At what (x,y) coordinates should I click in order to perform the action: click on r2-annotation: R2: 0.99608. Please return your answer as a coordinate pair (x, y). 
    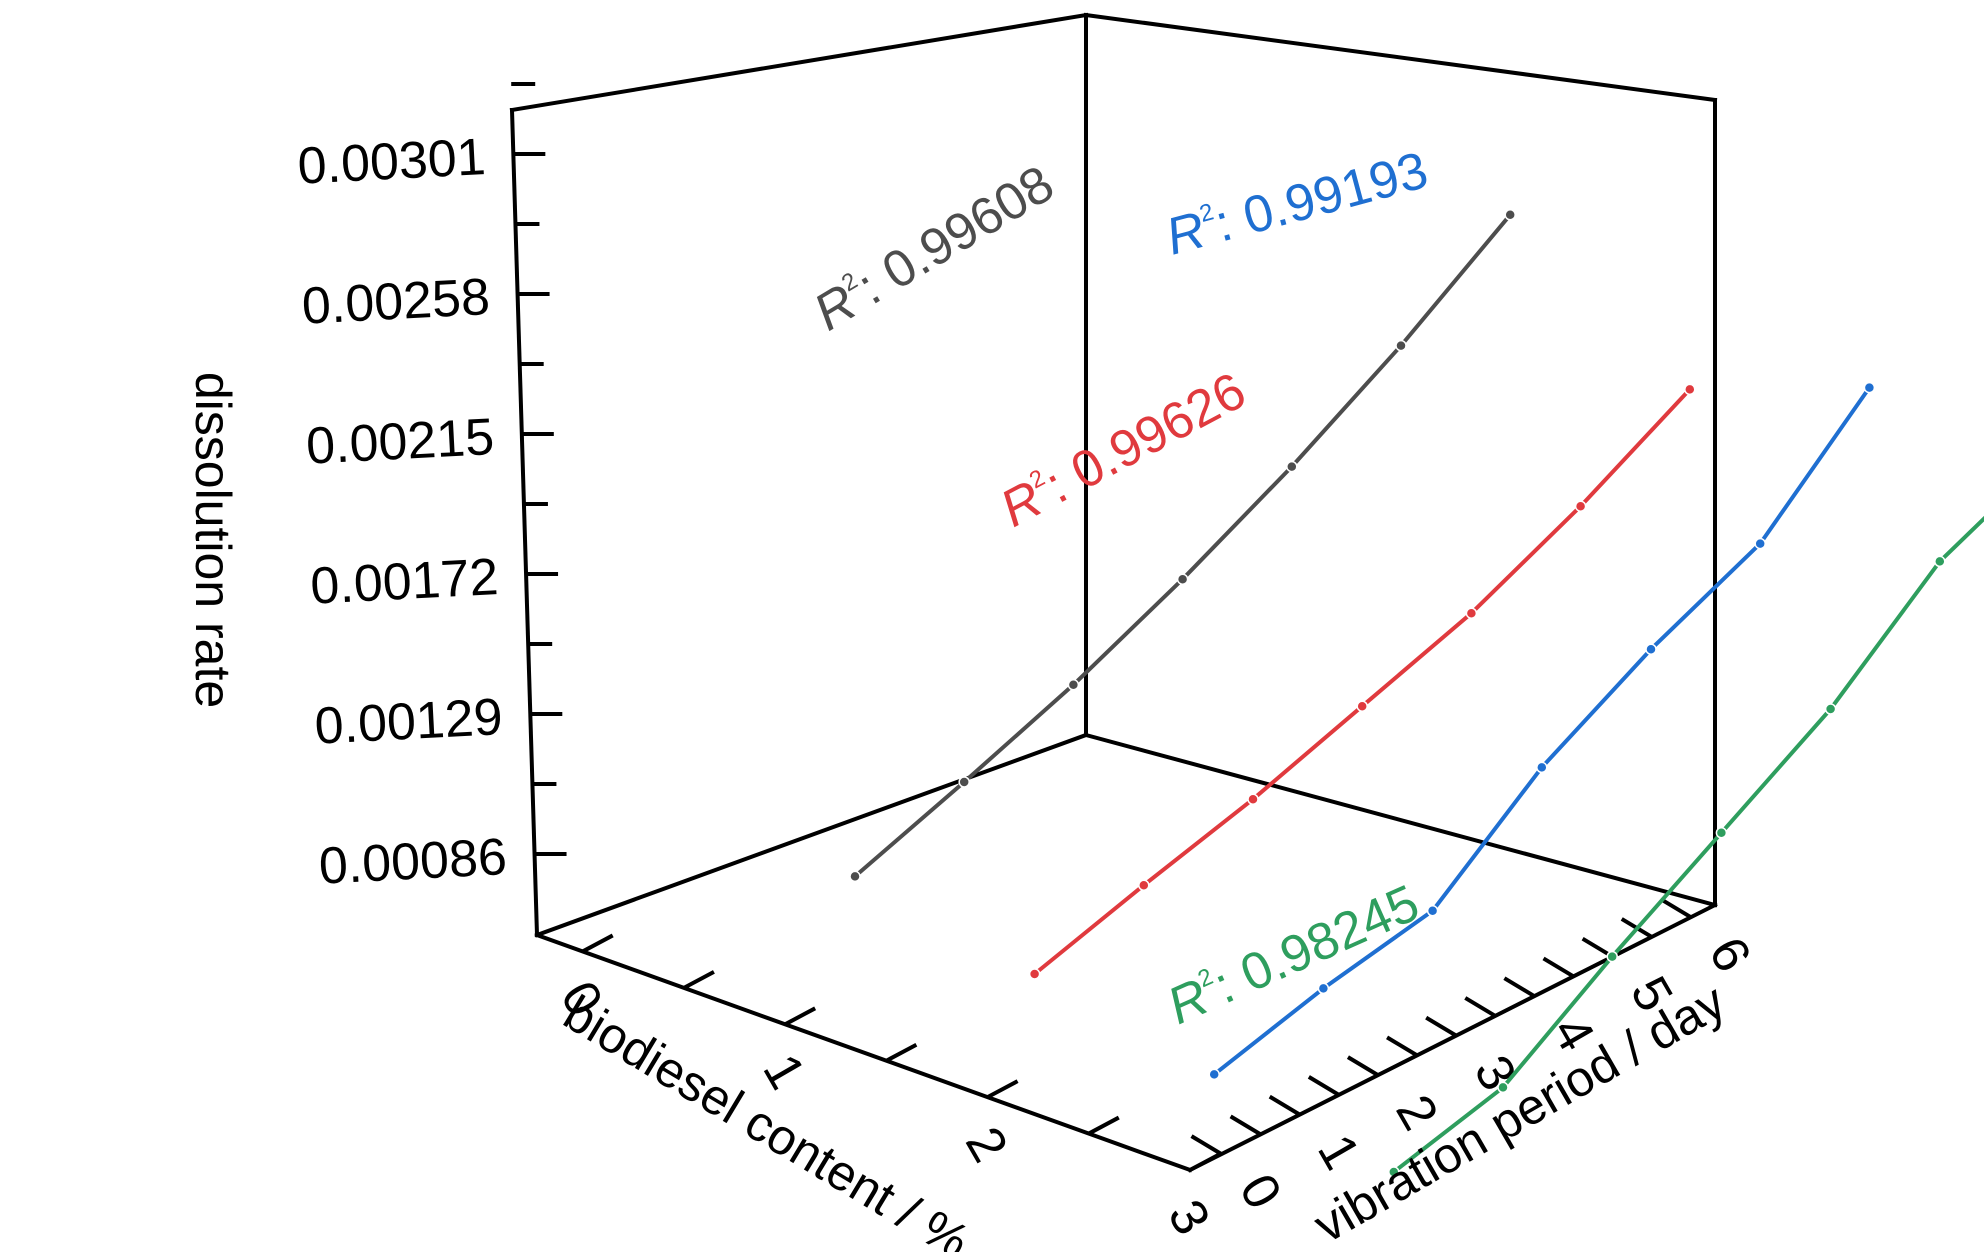
    Looking at the image, I should click on (933, 249).